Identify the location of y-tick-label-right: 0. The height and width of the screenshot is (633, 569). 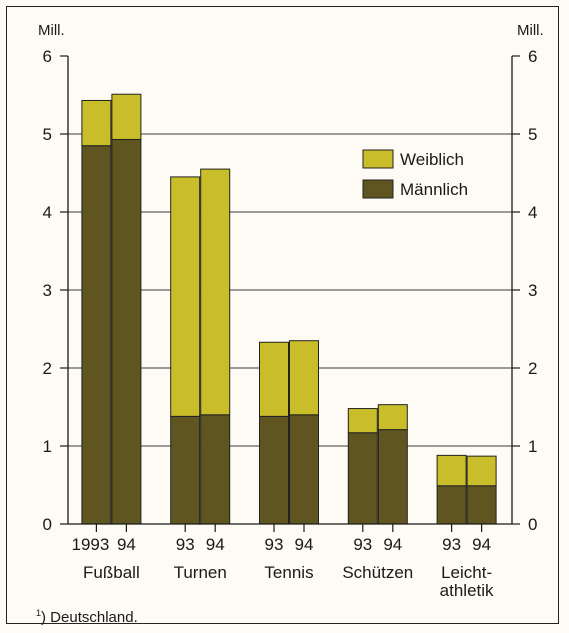
(532, 524).